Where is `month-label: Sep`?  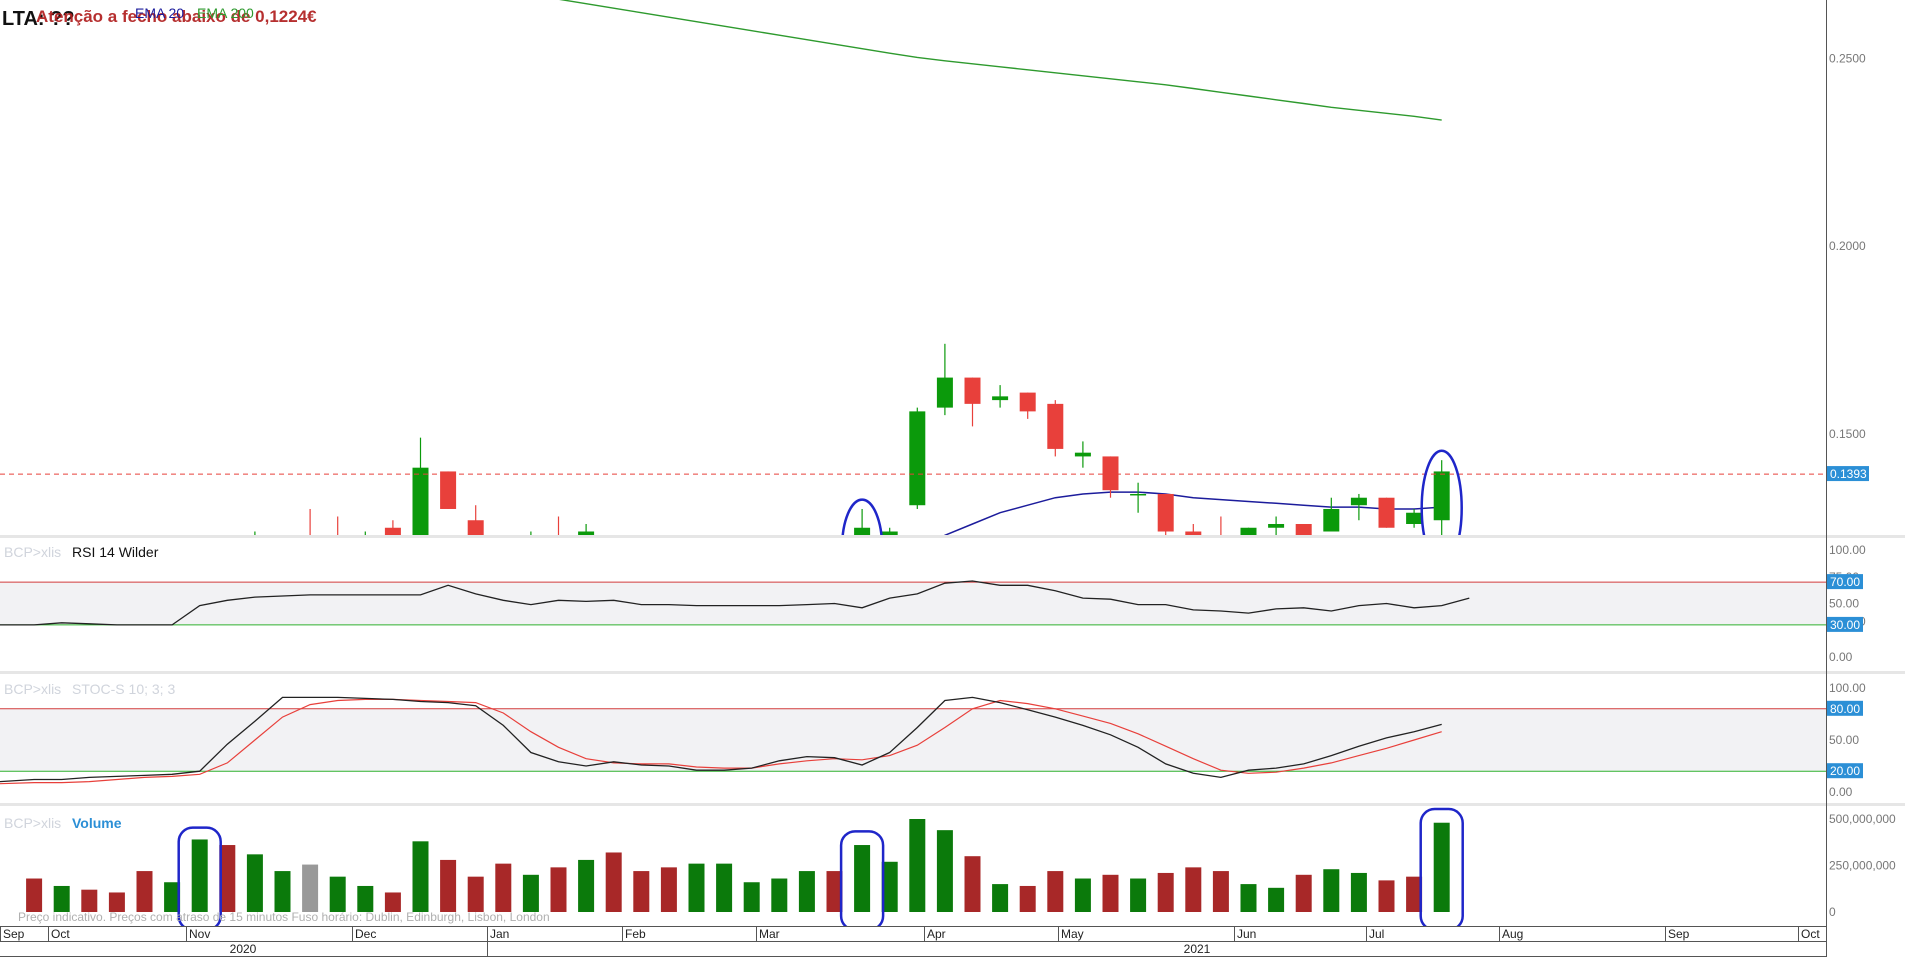 month-label: Sep is located at coordinates (14, 934).